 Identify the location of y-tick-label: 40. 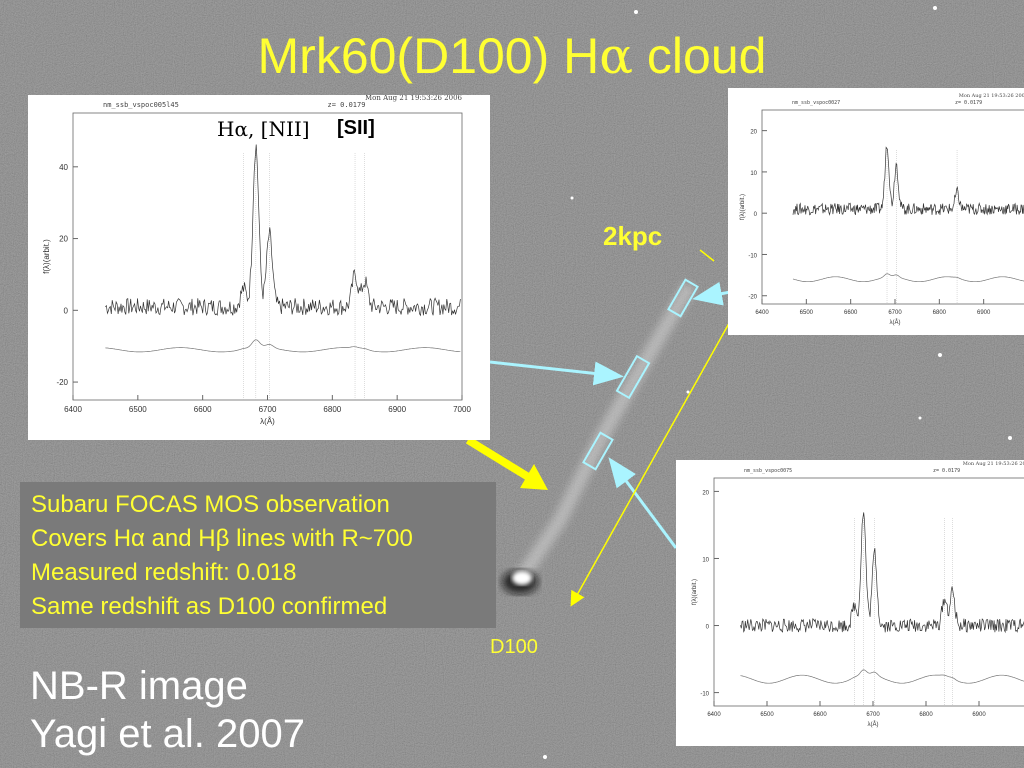
(63, 167).